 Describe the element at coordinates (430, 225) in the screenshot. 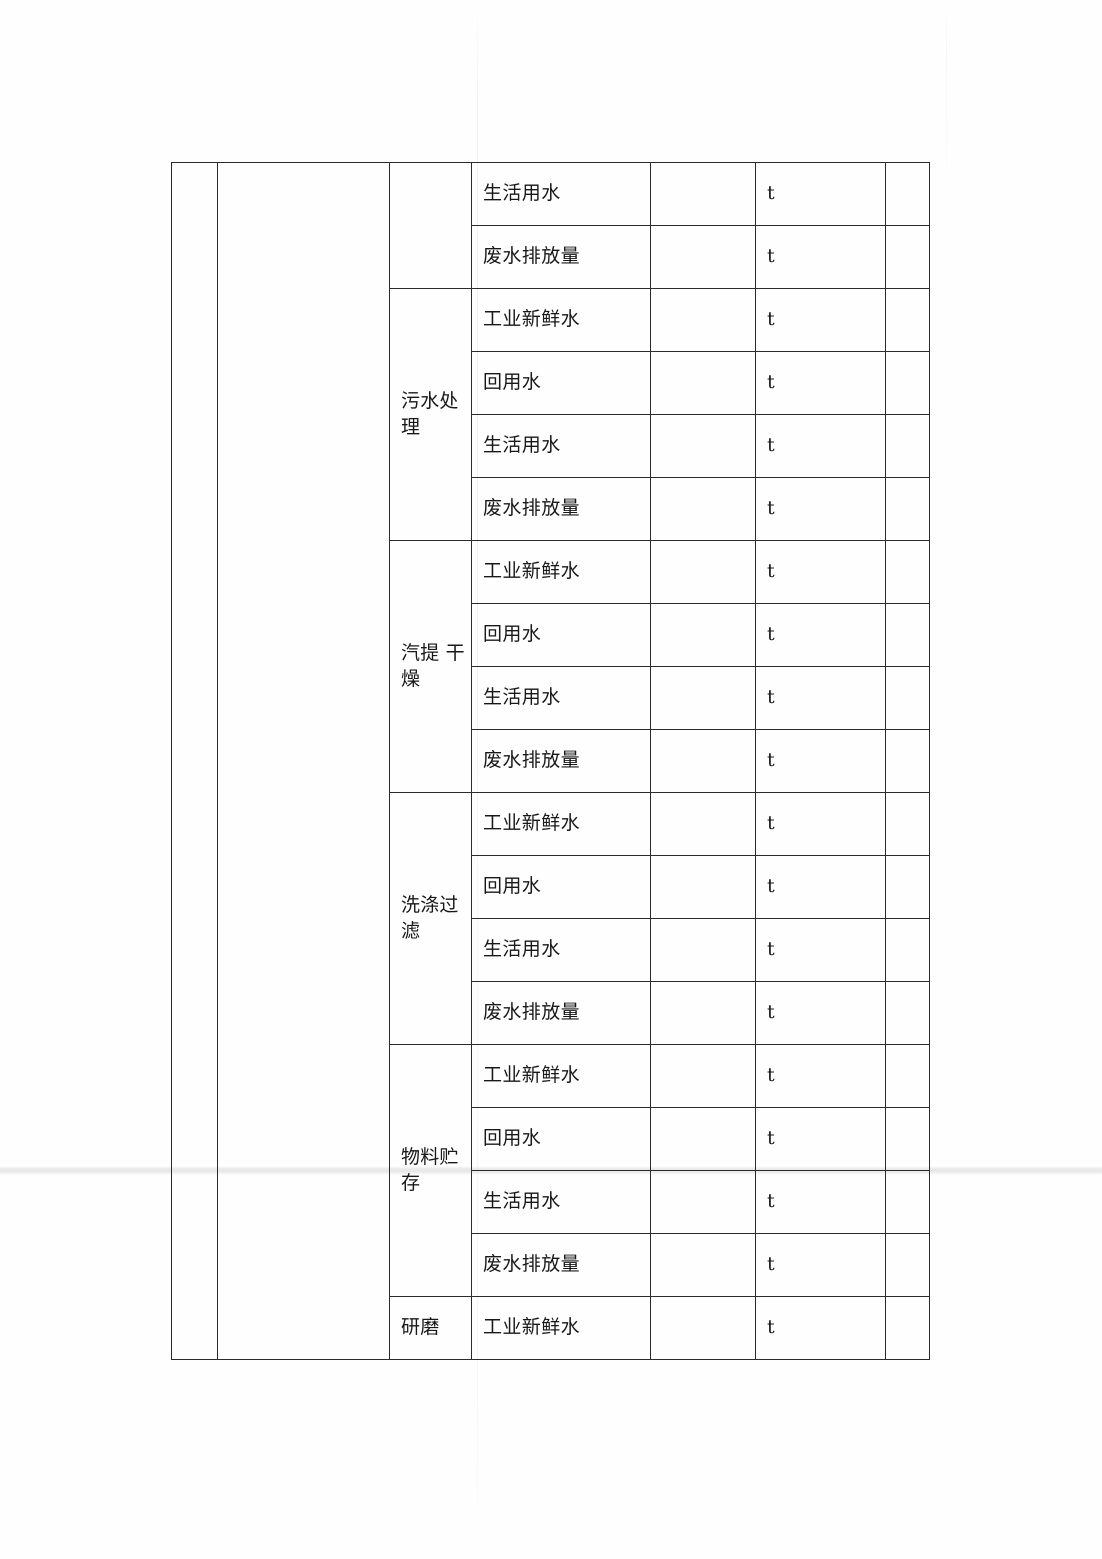

I see `process-stage-cell` at that location.